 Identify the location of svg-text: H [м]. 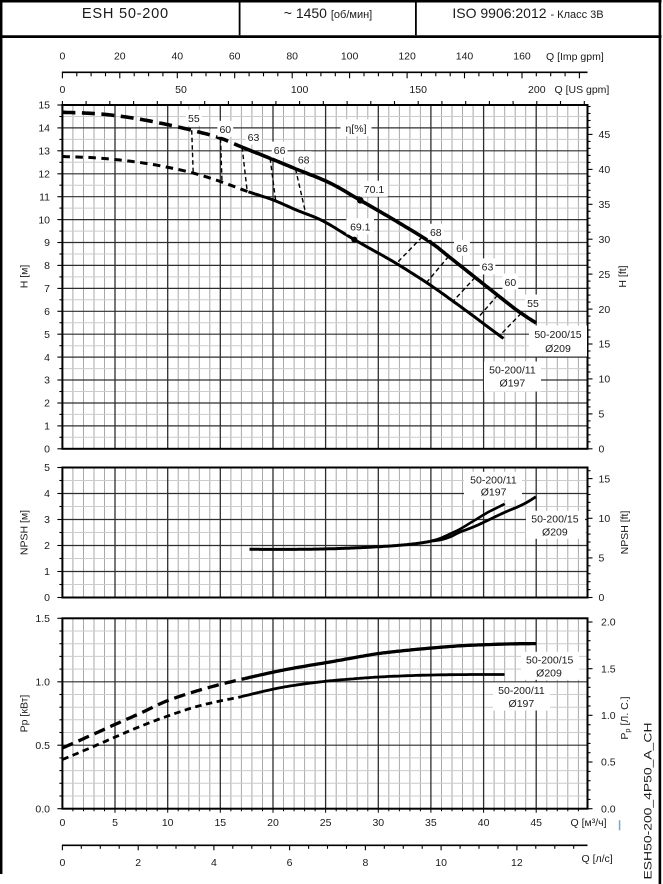
(25, 277).